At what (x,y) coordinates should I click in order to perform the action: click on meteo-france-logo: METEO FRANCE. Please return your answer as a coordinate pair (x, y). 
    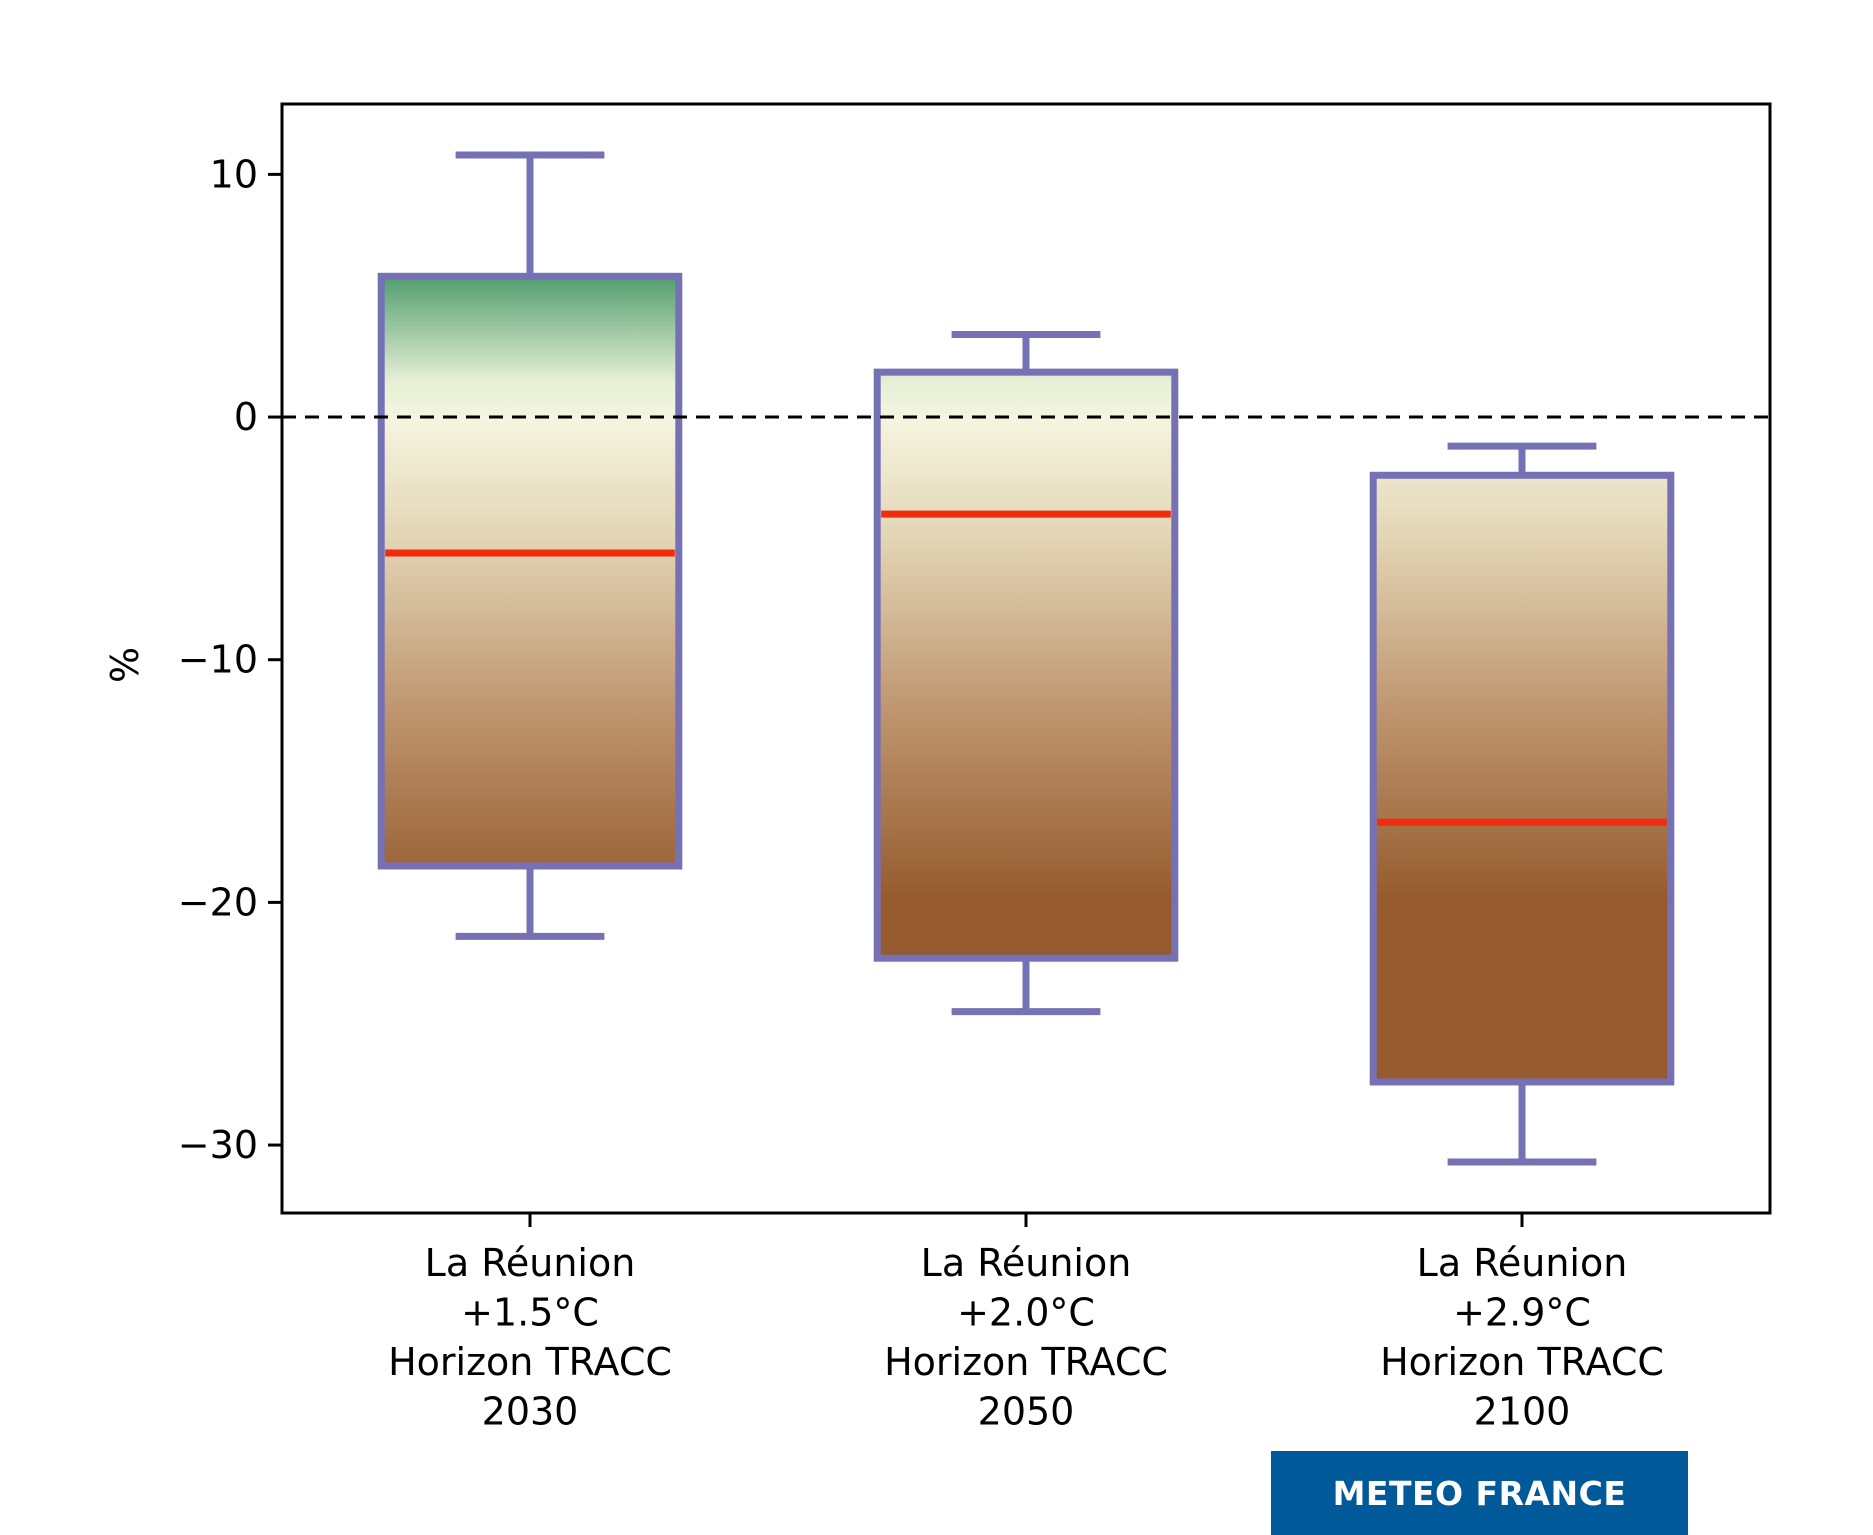
    Looking at the image, I should click on (1479, 1493).